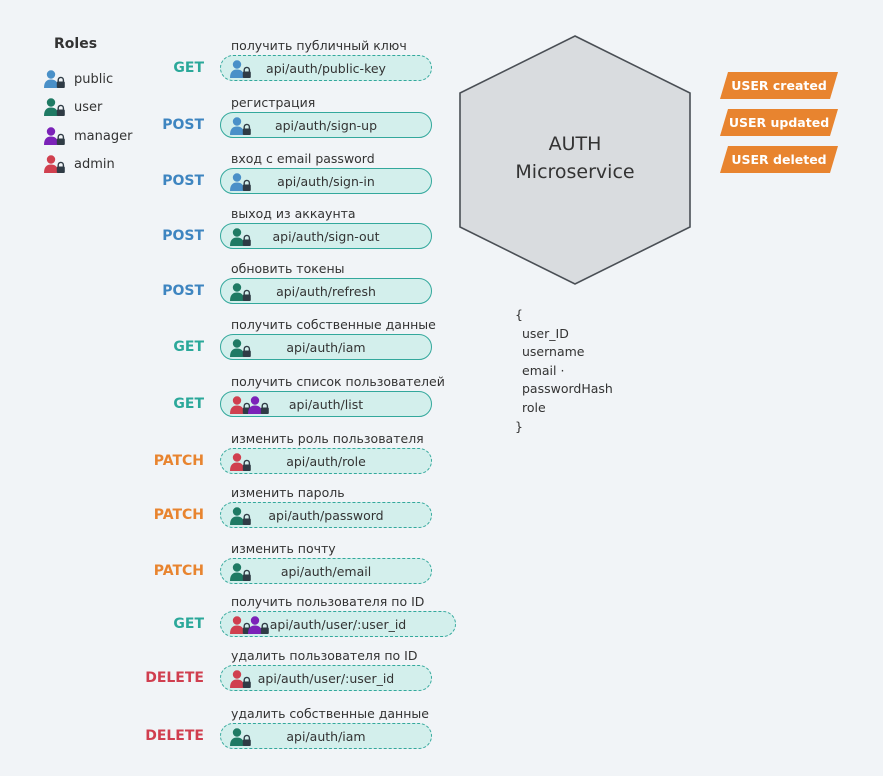 The image size is (883, 776). I want to click on schema-field: user_ID, so click(545, 333).